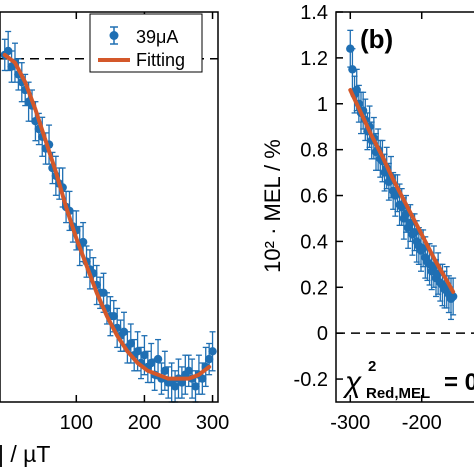  Describe the element at coordinates (272, 206) in the screenshot. I see `panel-b-y-axis-label: 10² · MEL / %` at that location.